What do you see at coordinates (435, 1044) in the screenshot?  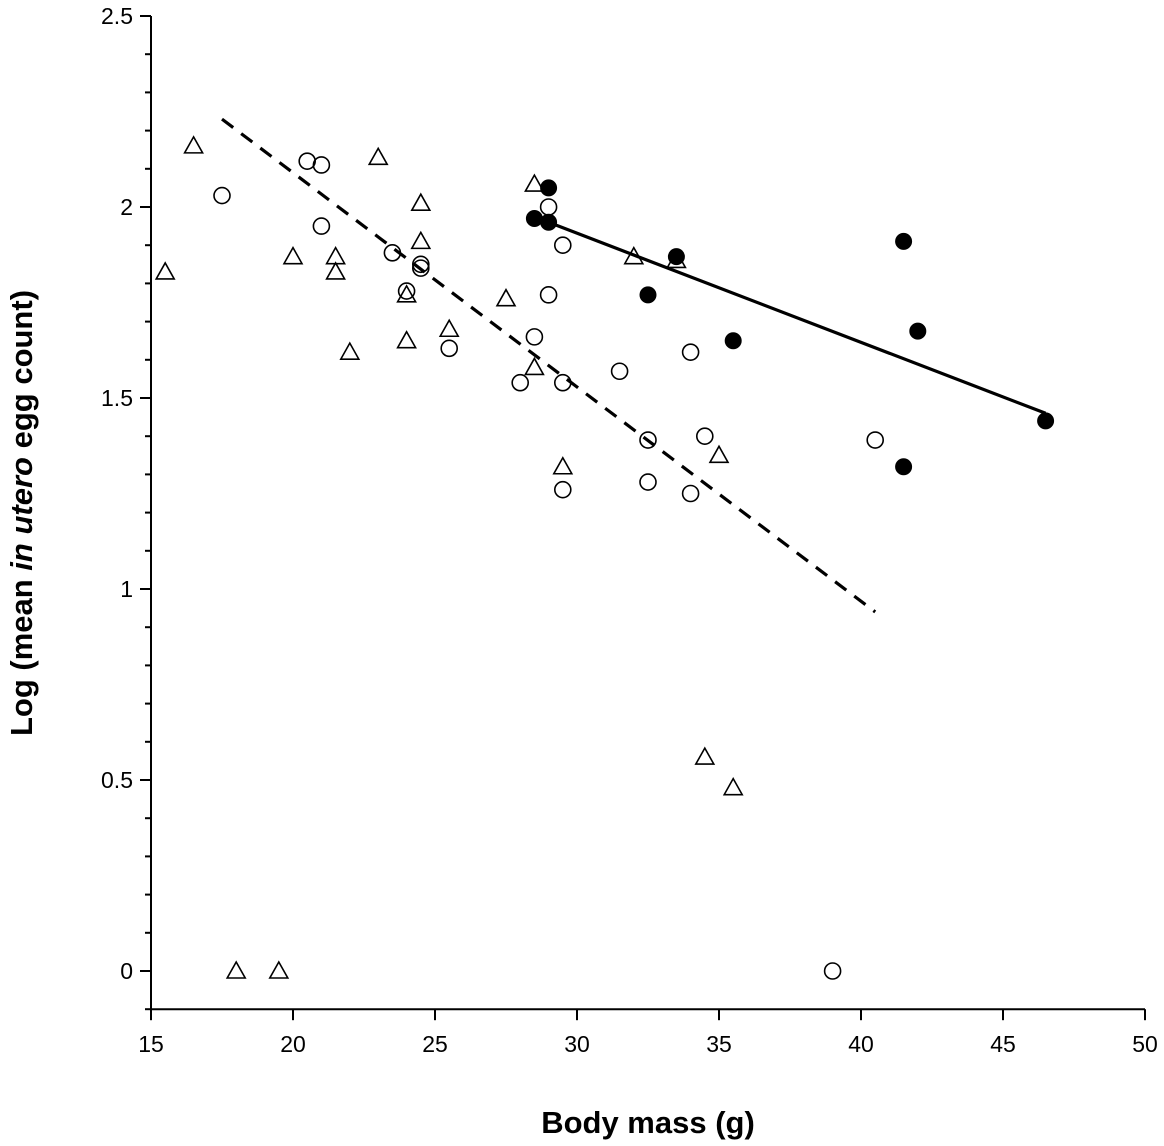 I see `x-tick-label: 25` at bounding box center [435, 1044].